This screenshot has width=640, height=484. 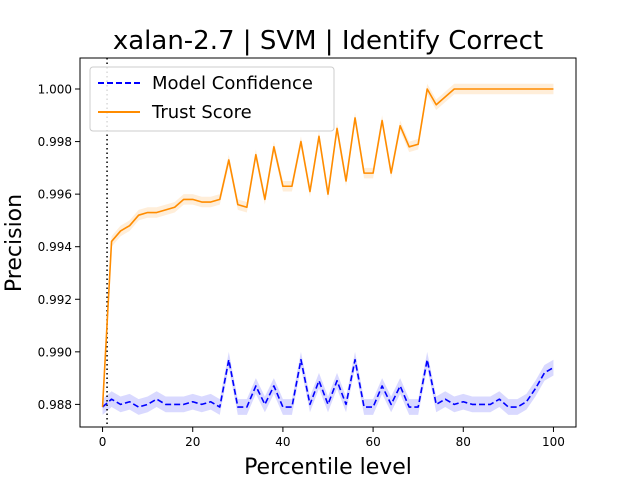 I want to click on y-tick-label: 0.992, so click(x=55, y=300).